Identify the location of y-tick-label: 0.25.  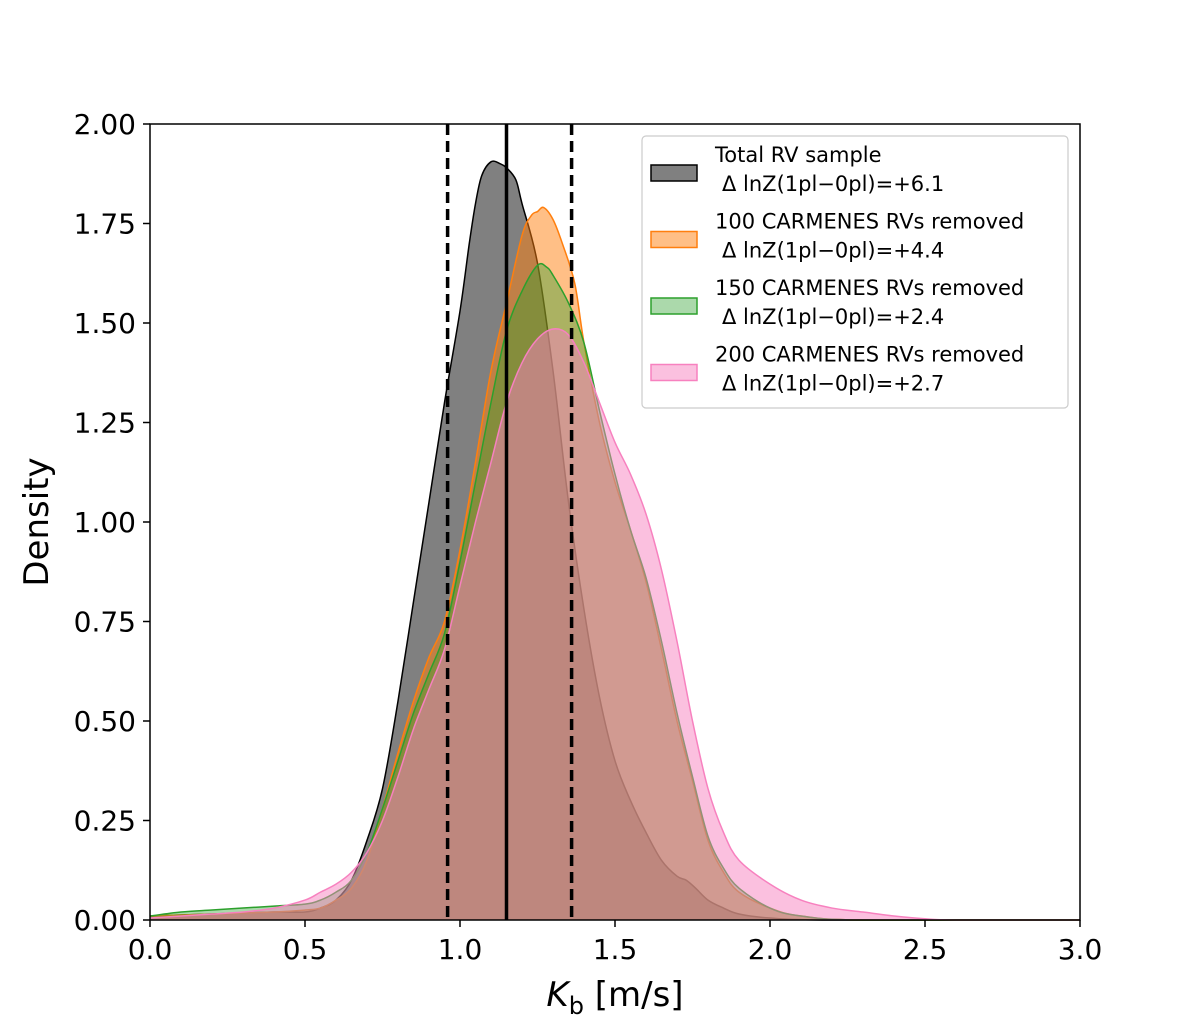
(105, 821).